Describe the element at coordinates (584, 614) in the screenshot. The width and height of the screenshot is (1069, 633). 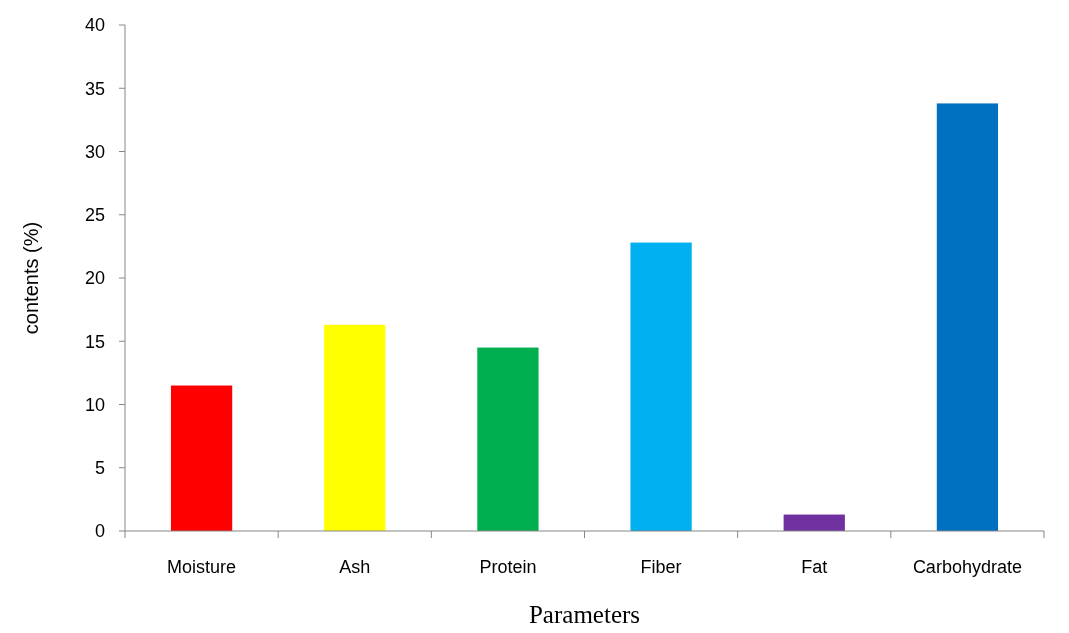
I see `x-axis-title: Parameters` at that location.